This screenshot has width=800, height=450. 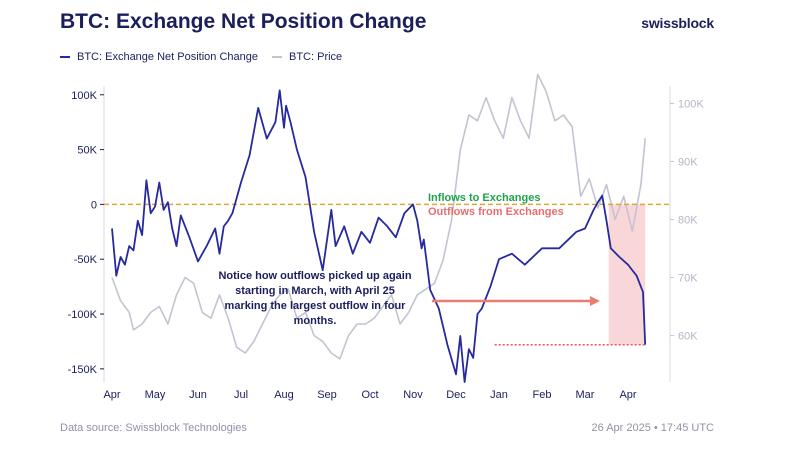 What do you see at coordinates (688, 162) in the screenshot?
I see `right-tick-label: 90K` at bounding box center [688, 162].